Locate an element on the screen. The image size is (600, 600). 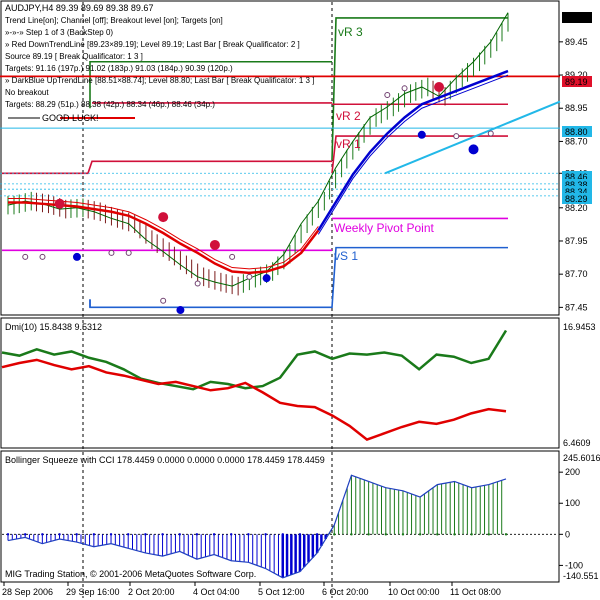
dmi-minus-line is located at coordinates (254, 400).